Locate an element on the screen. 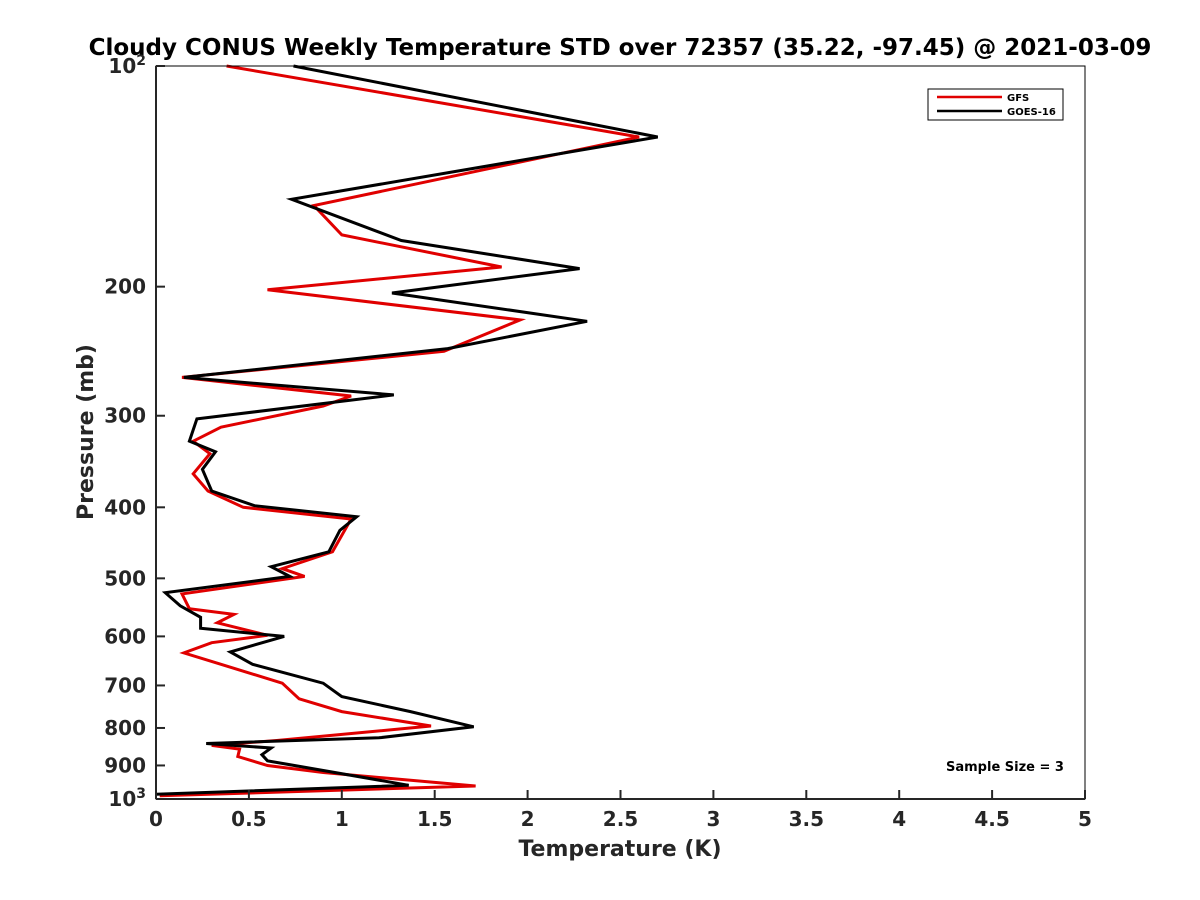 The image size is (1200, 900). y-tick-label: 700 is located at coordinates (125, 685).